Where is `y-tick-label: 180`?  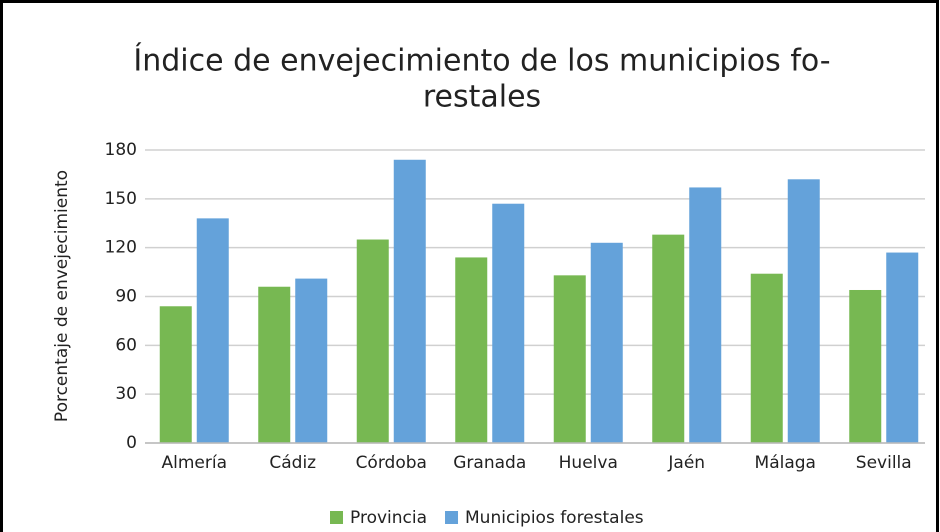
y-tick-label: 180 is located at coordinates (121, 150).